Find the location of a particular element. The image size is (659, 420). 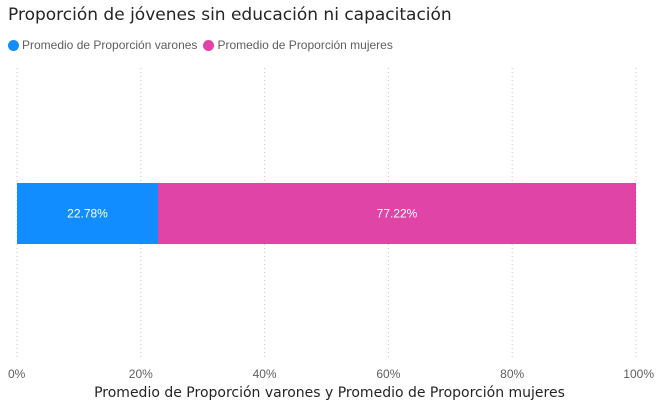

x-tick-label: 100% is located at coordinates (638, 374).